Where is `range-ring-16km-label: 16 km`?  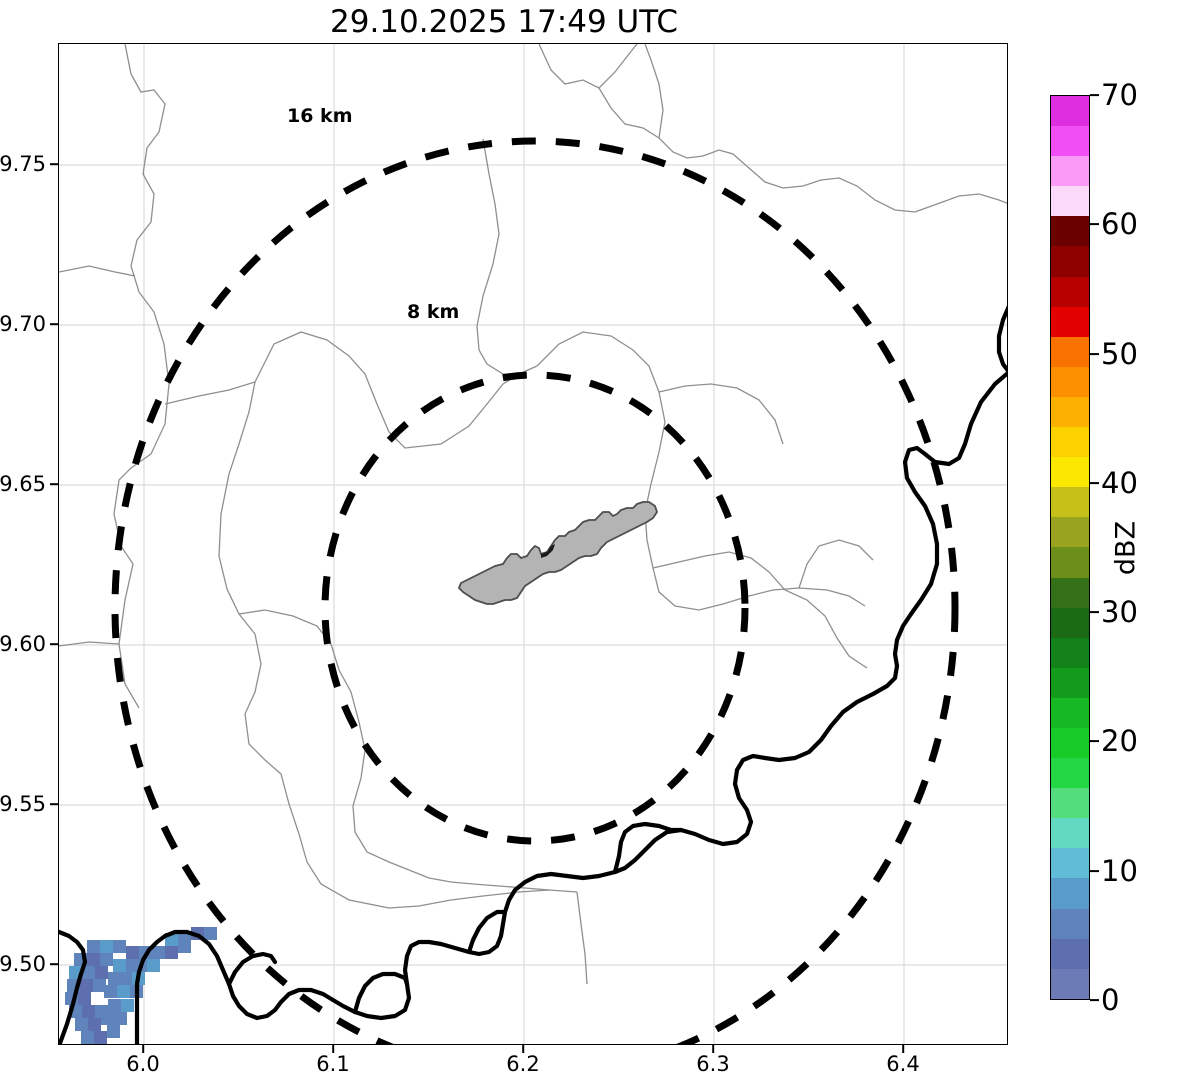
range-ring-16km-label: 16 km is located at coordinates (320, 116).